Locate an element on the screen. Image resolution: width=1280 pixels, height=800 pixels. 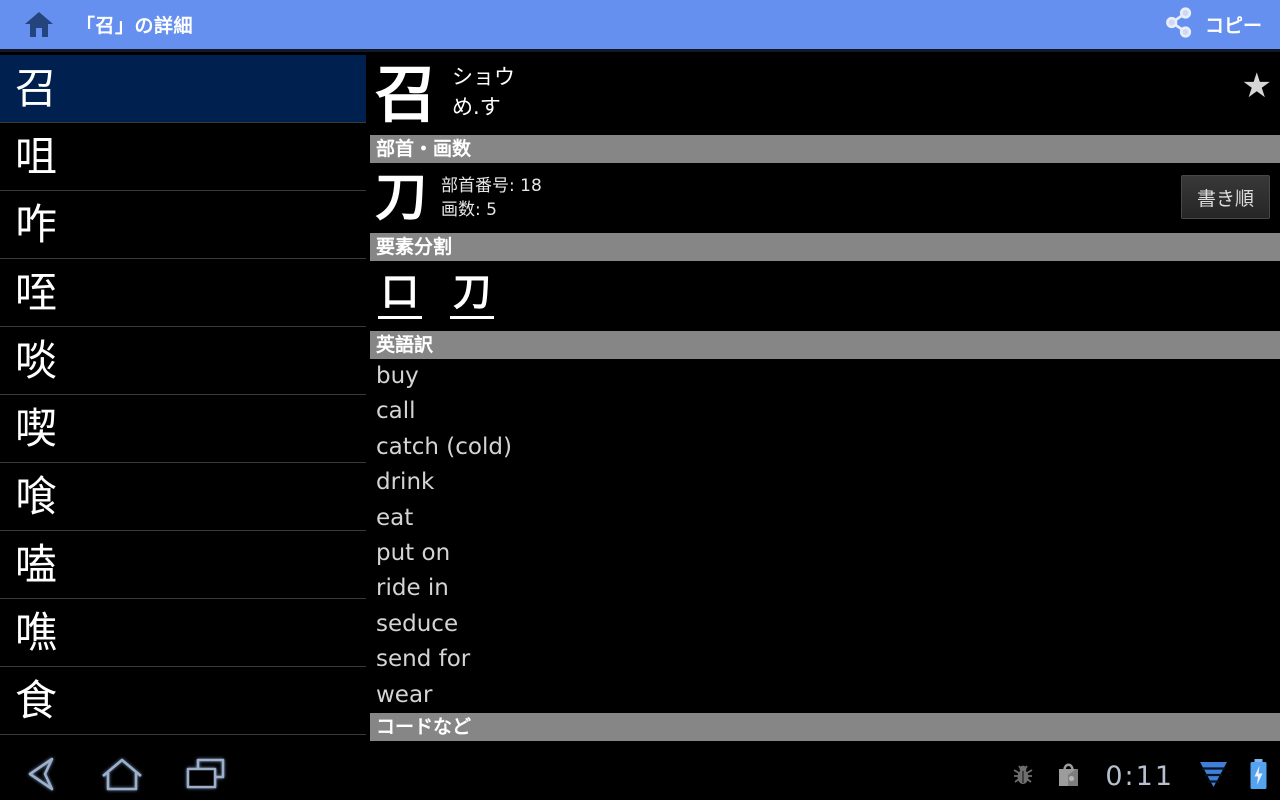
english-meaning-item: eat is located at coordinates (395, 517).